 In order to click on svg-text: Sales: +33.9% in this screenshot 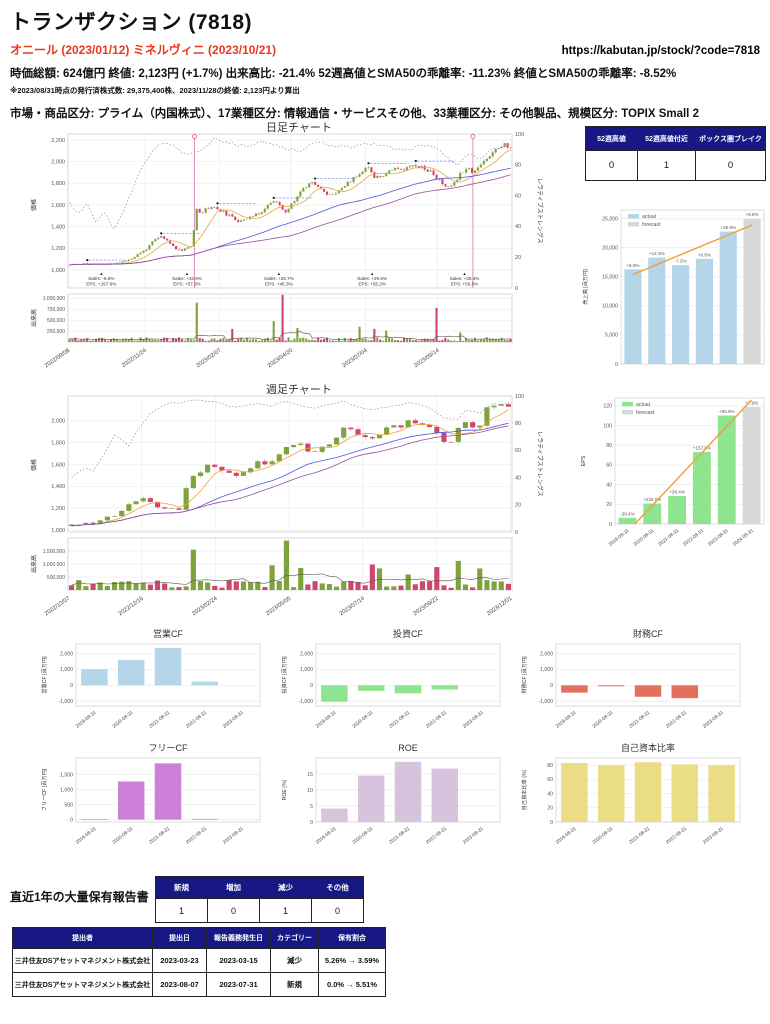, I will do `click(187, 278)`.